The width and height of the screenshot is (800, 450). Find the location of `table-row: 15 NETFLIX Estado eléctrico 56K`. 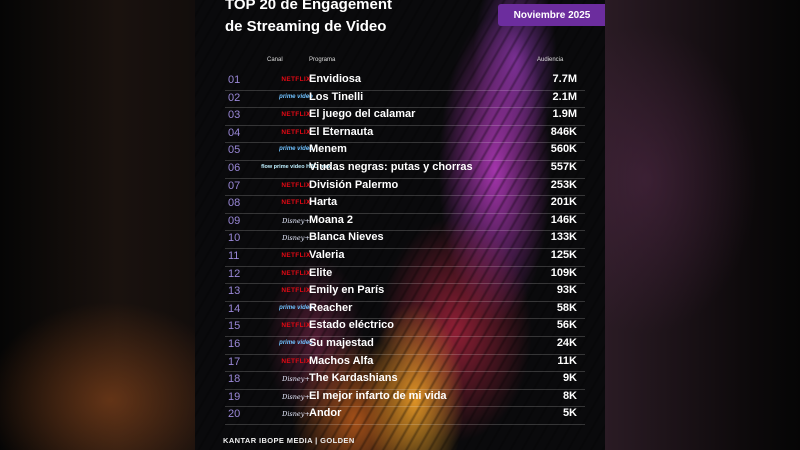

table-row: 15 NETFLIX Estado eléctrico 56K is located at coordinates (405, 327).